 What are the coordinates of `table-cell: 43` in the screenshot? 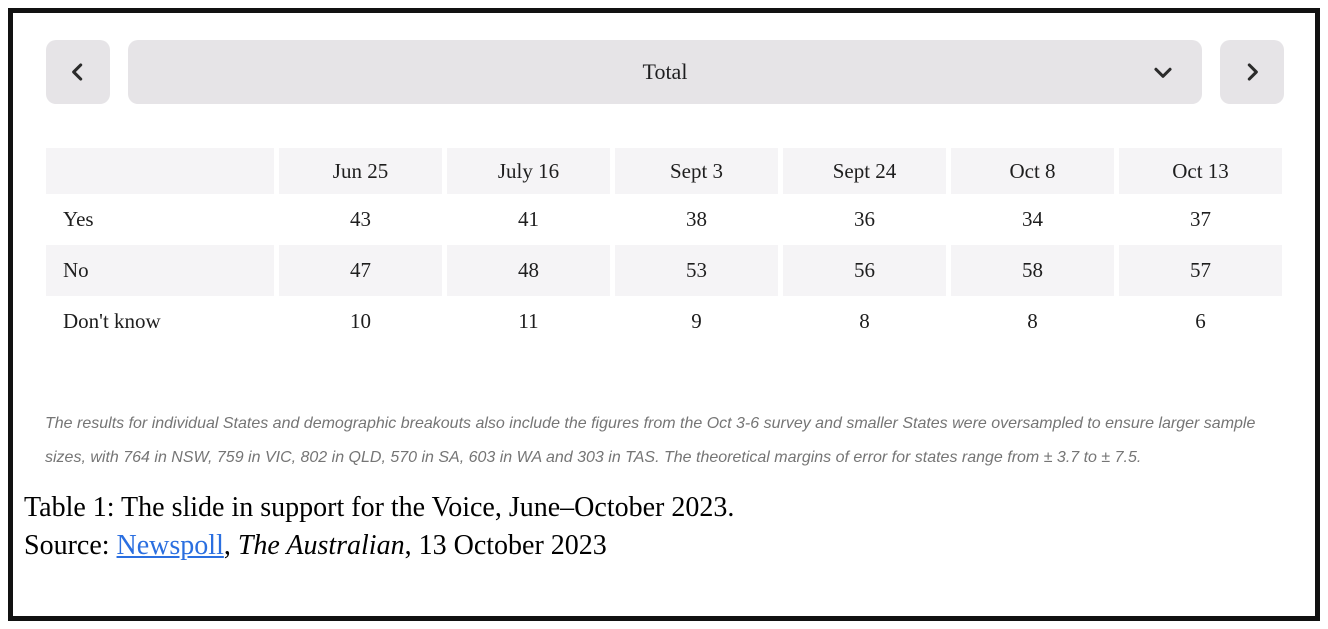 It's located at (360, 219).